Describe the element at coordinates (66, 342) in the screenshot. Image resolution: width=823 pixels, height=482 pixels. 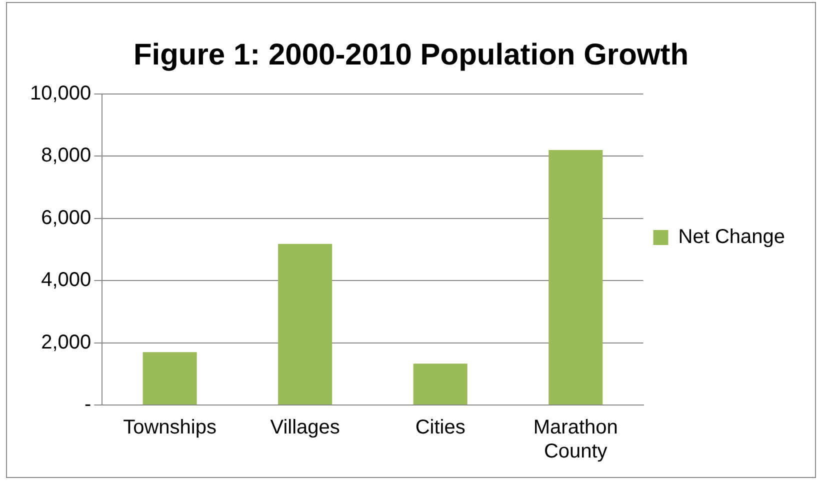
I see `y-tick-label: 2,000` at that location.